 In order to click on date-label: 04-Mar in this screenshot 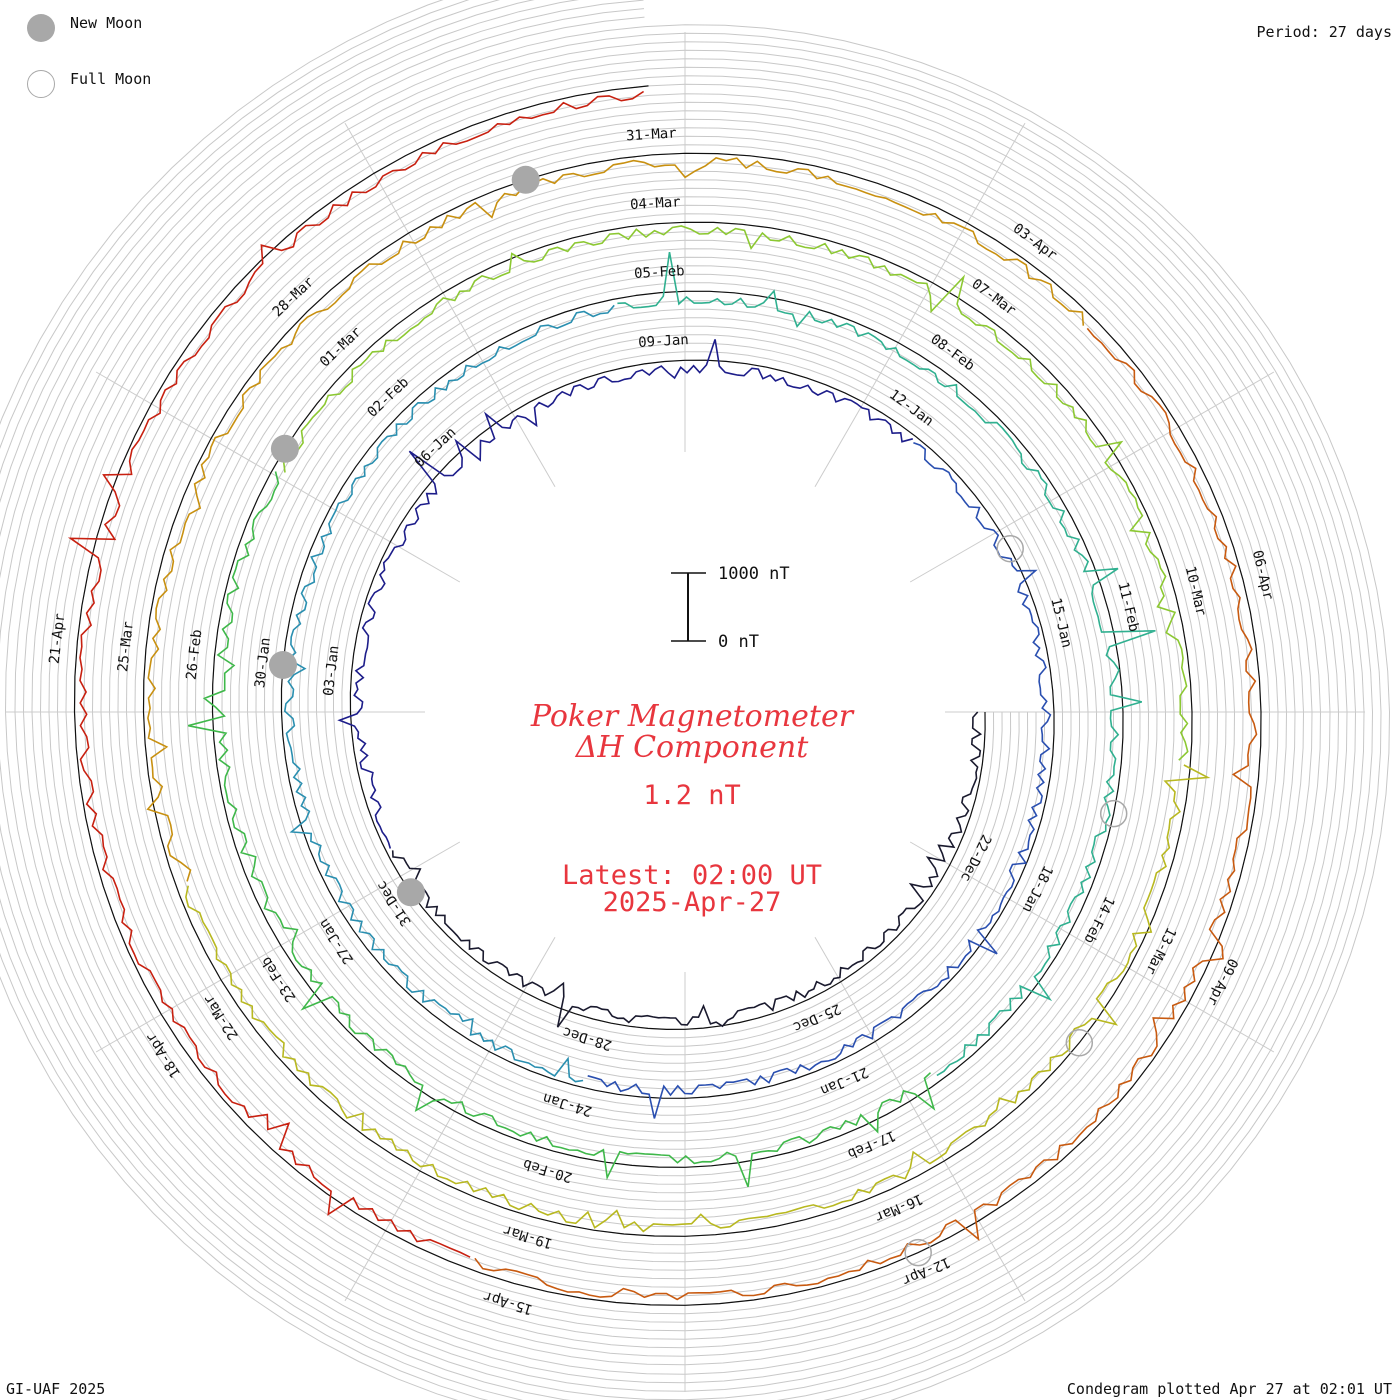, I will do `click(655, 203)`.